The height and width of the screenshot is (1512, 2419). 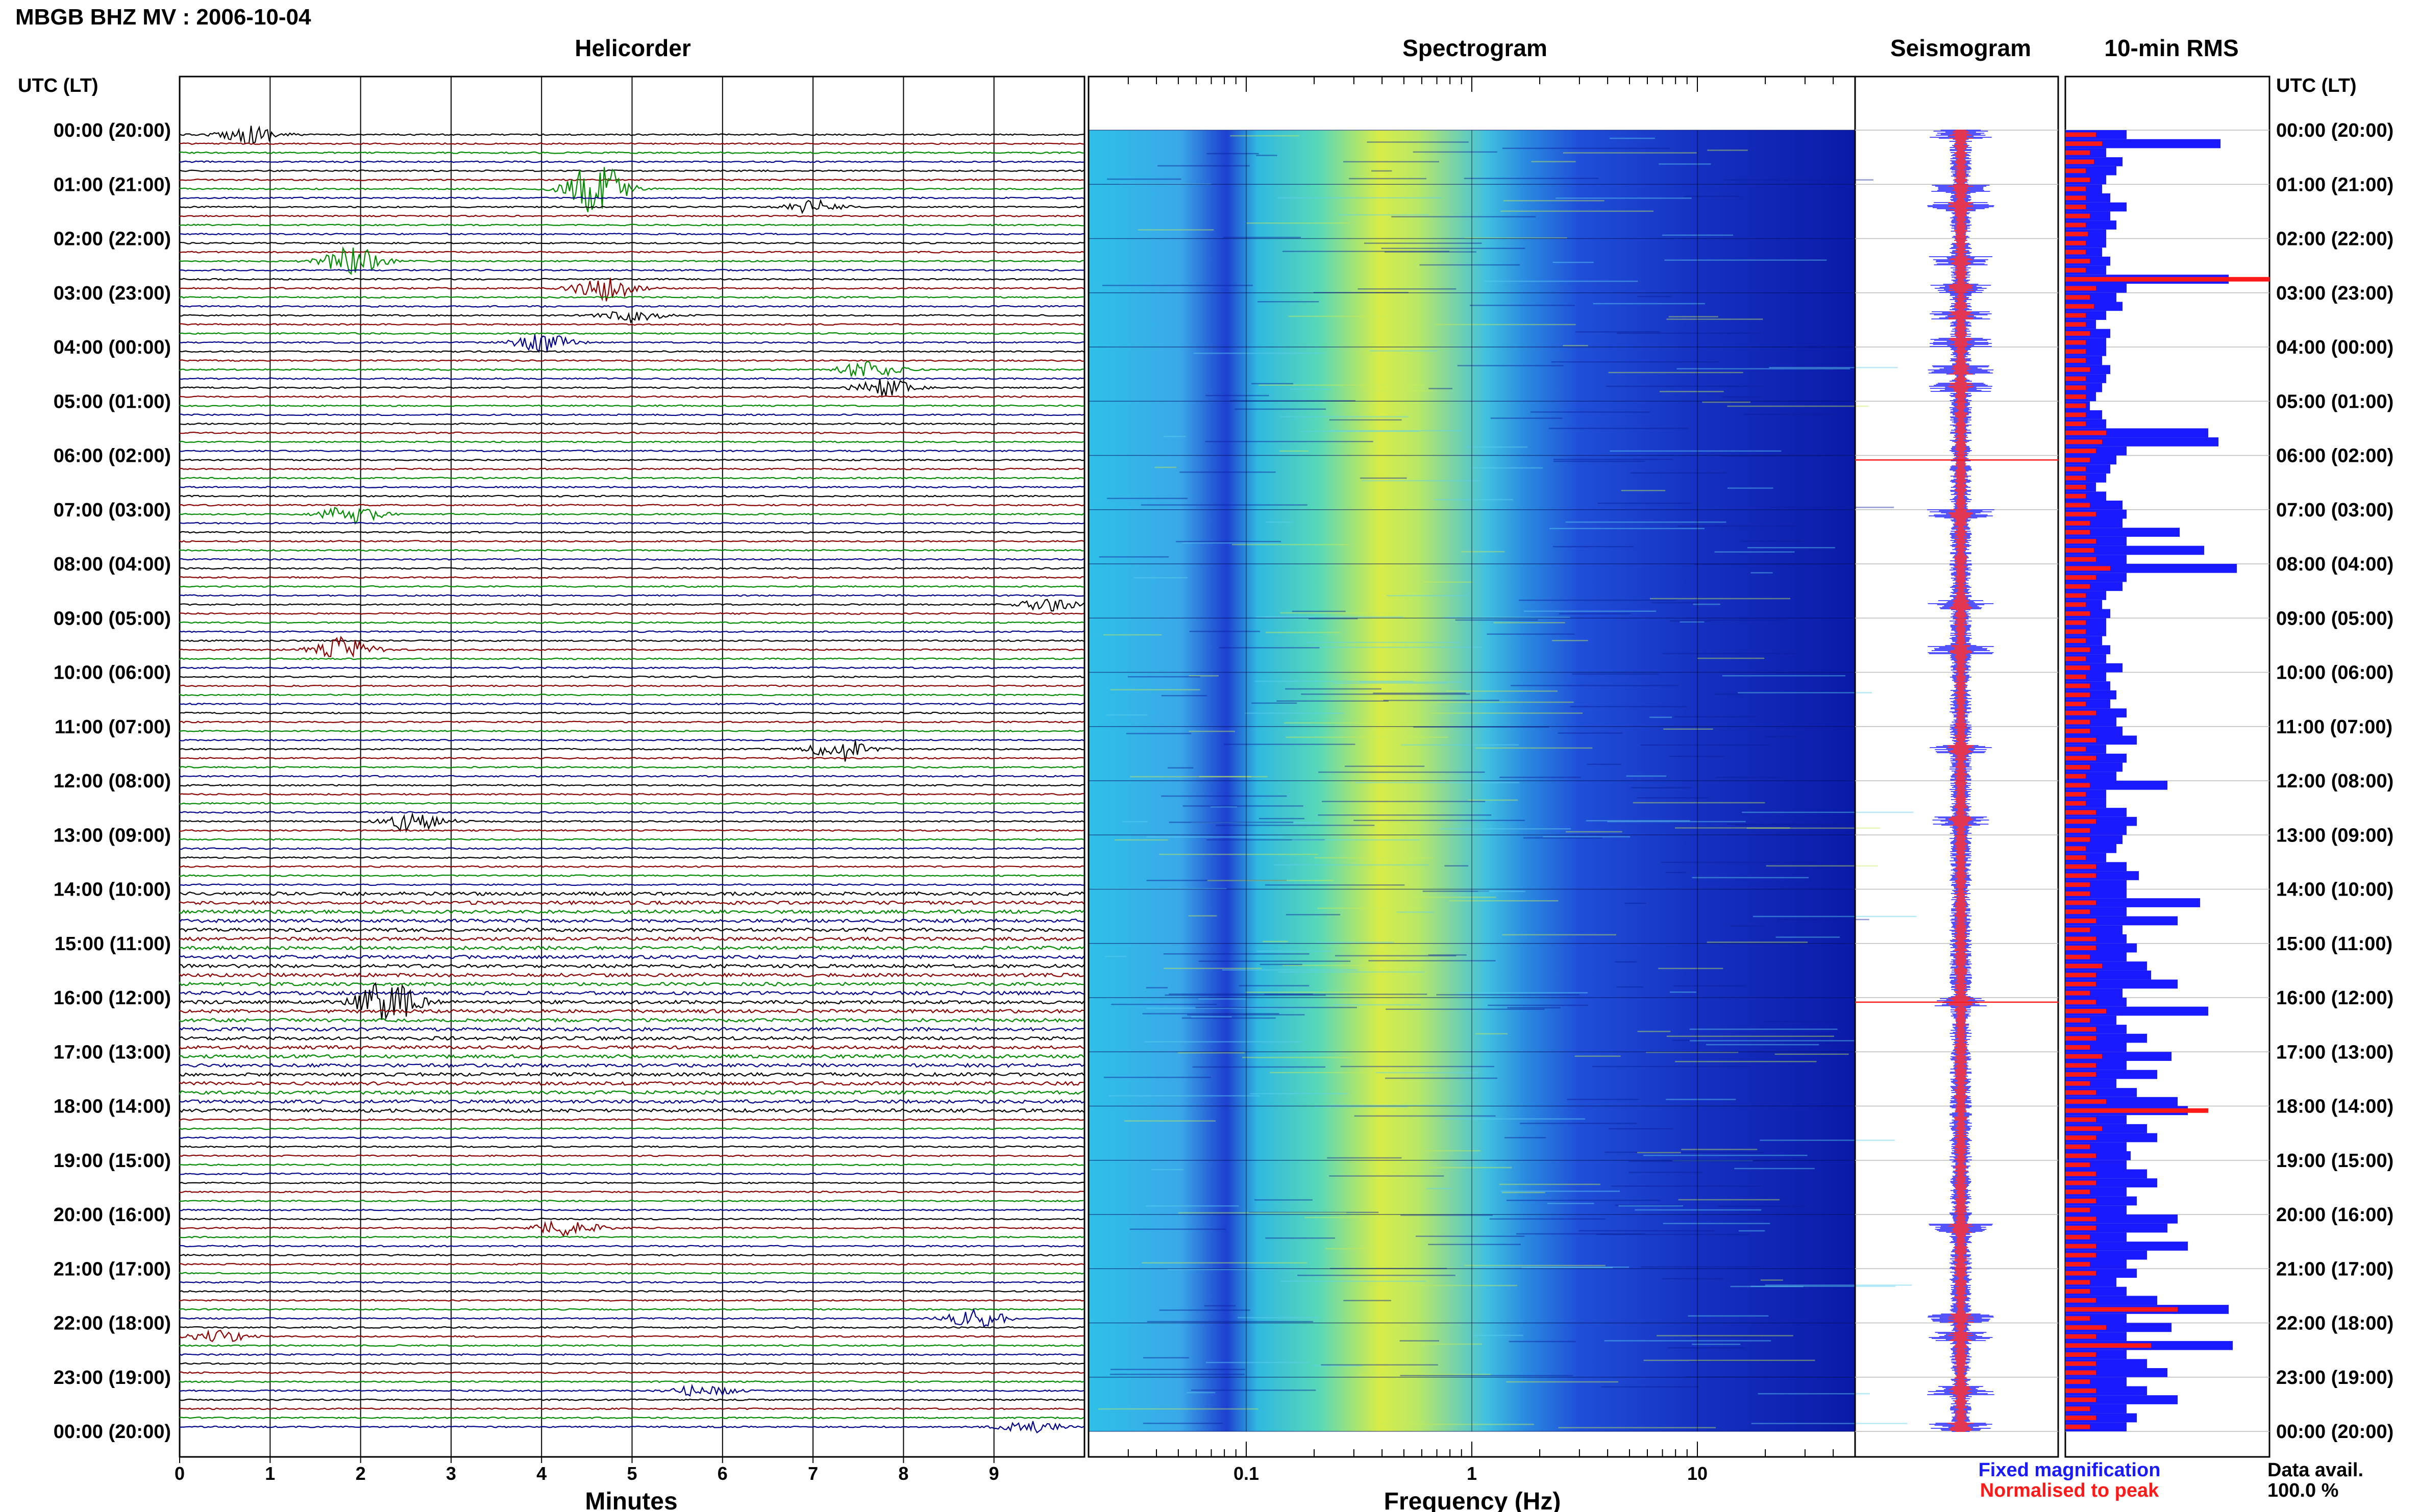 What do you see at coordinates (112, 618) in the screenshot?
I see `time-label-left: 09:00 (05:00)` at bounding box center [112, 618].